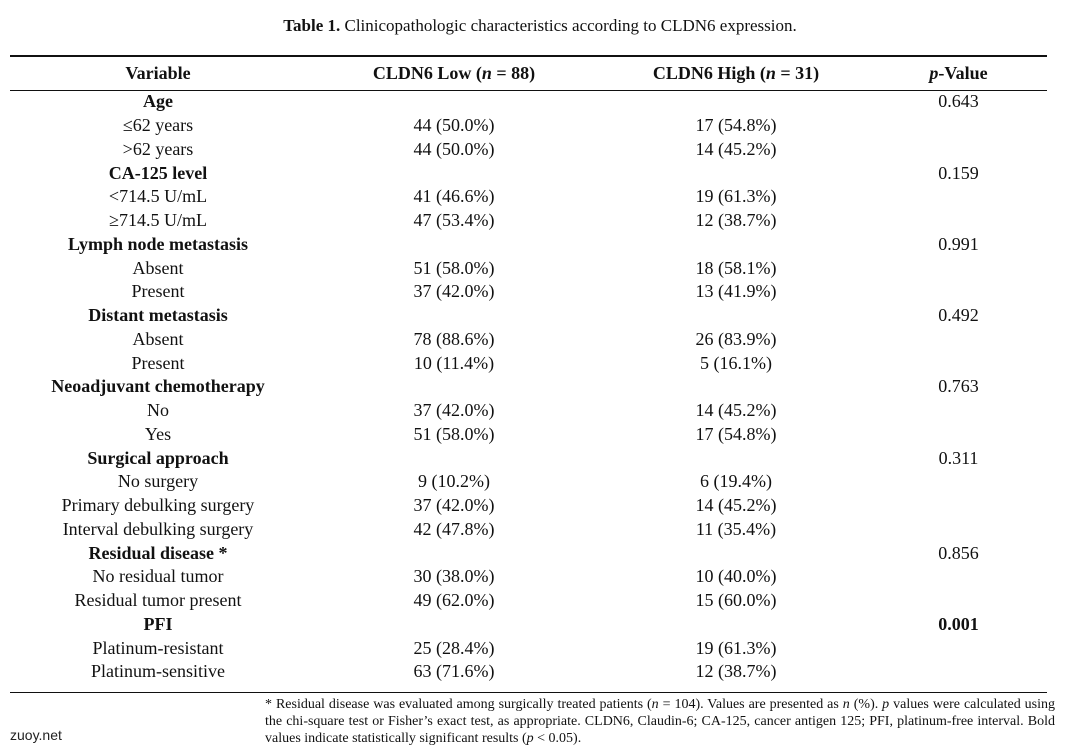 Image resolution: width=1080 pixels, height=751 pixels. What do you see at coordinates (736, 671) in the screenshot?
I see `cell-cldn6-high: 12 (38.7%)` at bounding box center [736, 671].